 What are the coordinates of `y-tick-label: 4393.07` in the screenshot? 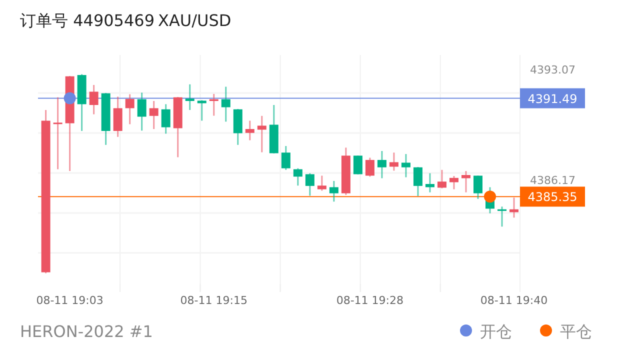 It's located at (553, 69).